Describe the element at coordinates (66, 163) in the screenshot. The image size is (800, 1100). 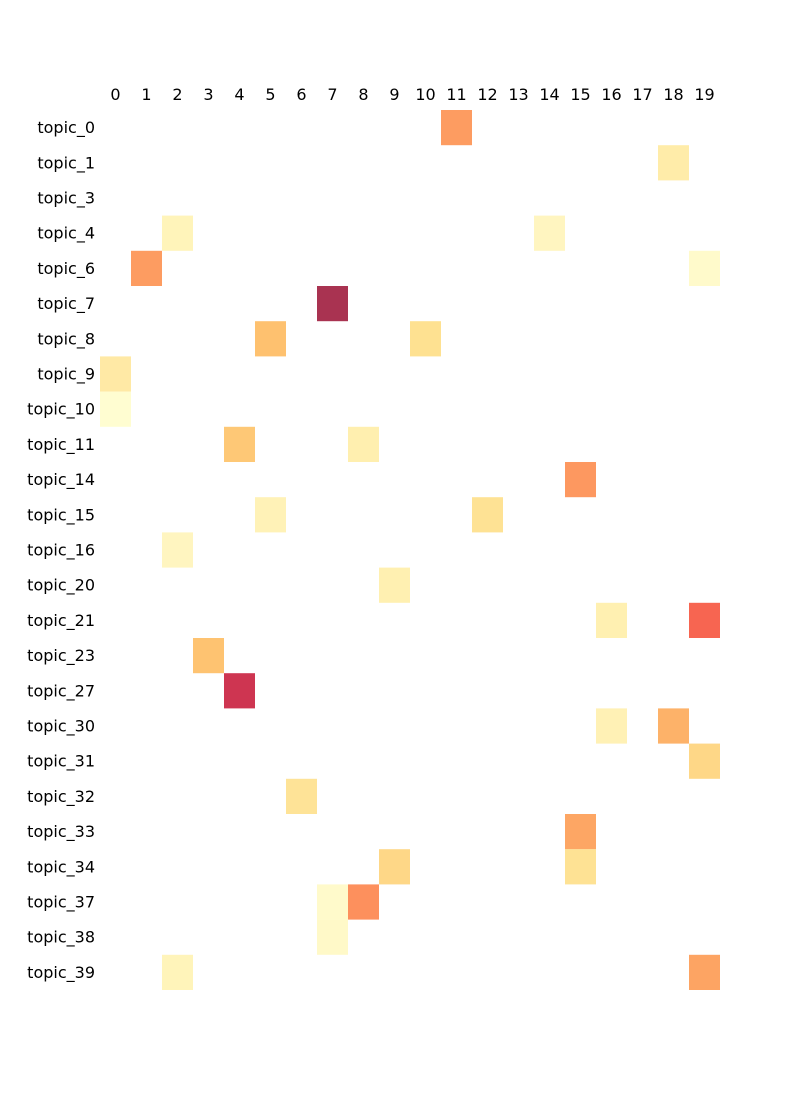
I see `row-label: topic_1` at that location.